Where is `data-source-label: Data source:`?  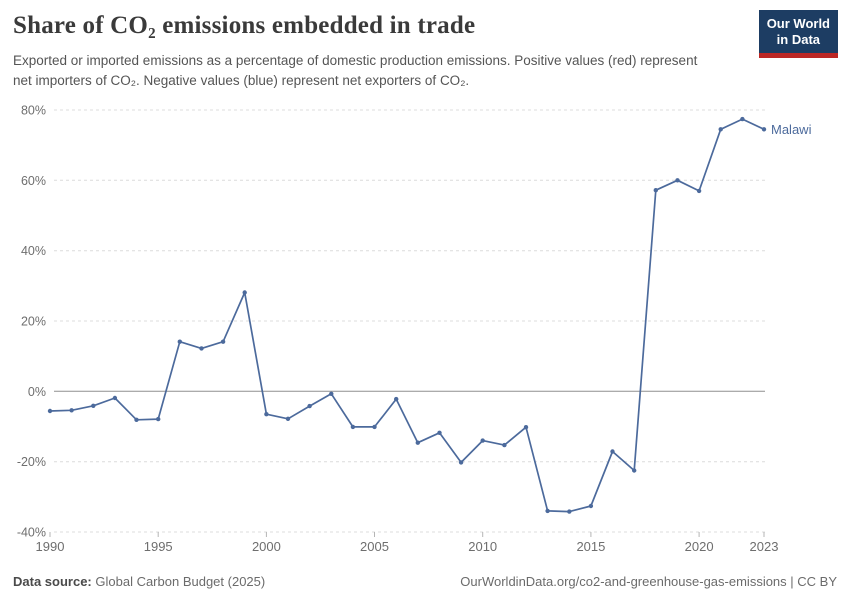 data-source-label: Data source: is located at coordinates (52, 581).